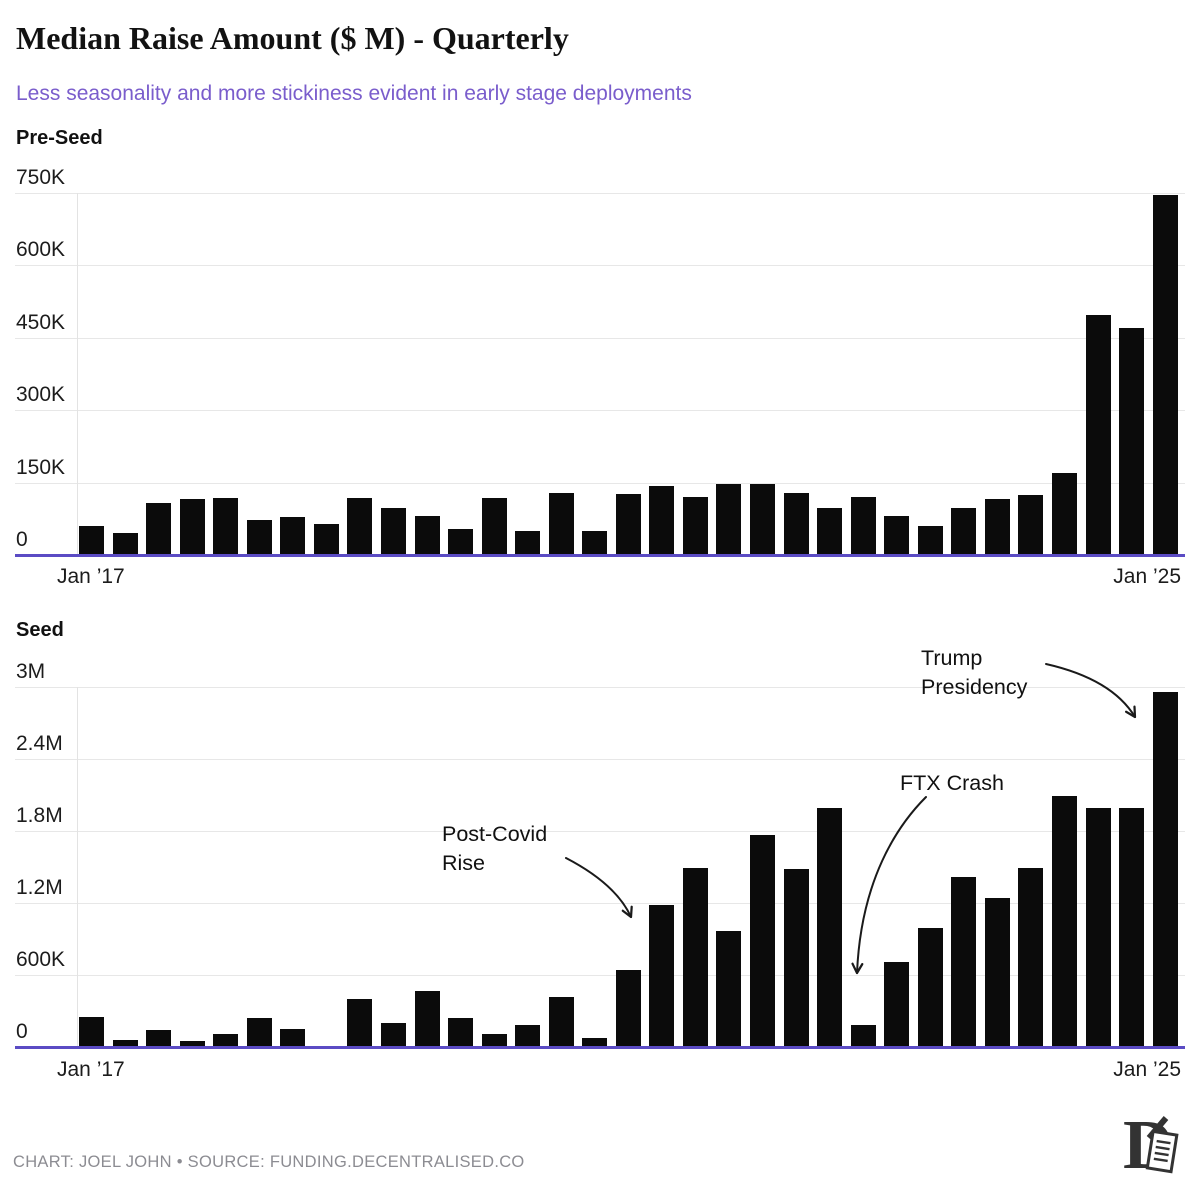  Describe the element at coordinates (259, 538) in the screenshot. I see `bar-q6` at that location.